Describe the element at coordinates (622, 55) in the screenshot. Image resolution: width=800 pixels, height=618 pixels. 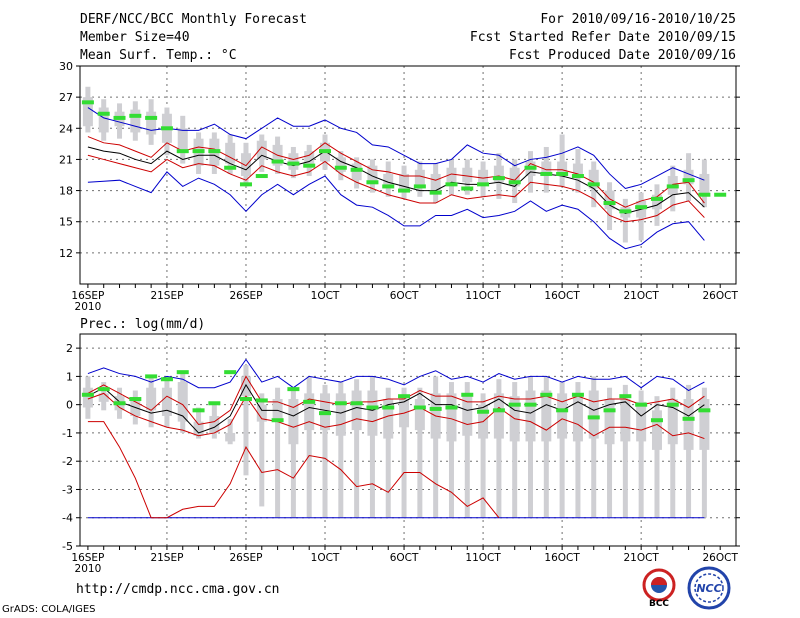
I see `produced-date-label: Fcst Produced Date 2010/09/16` at that location.